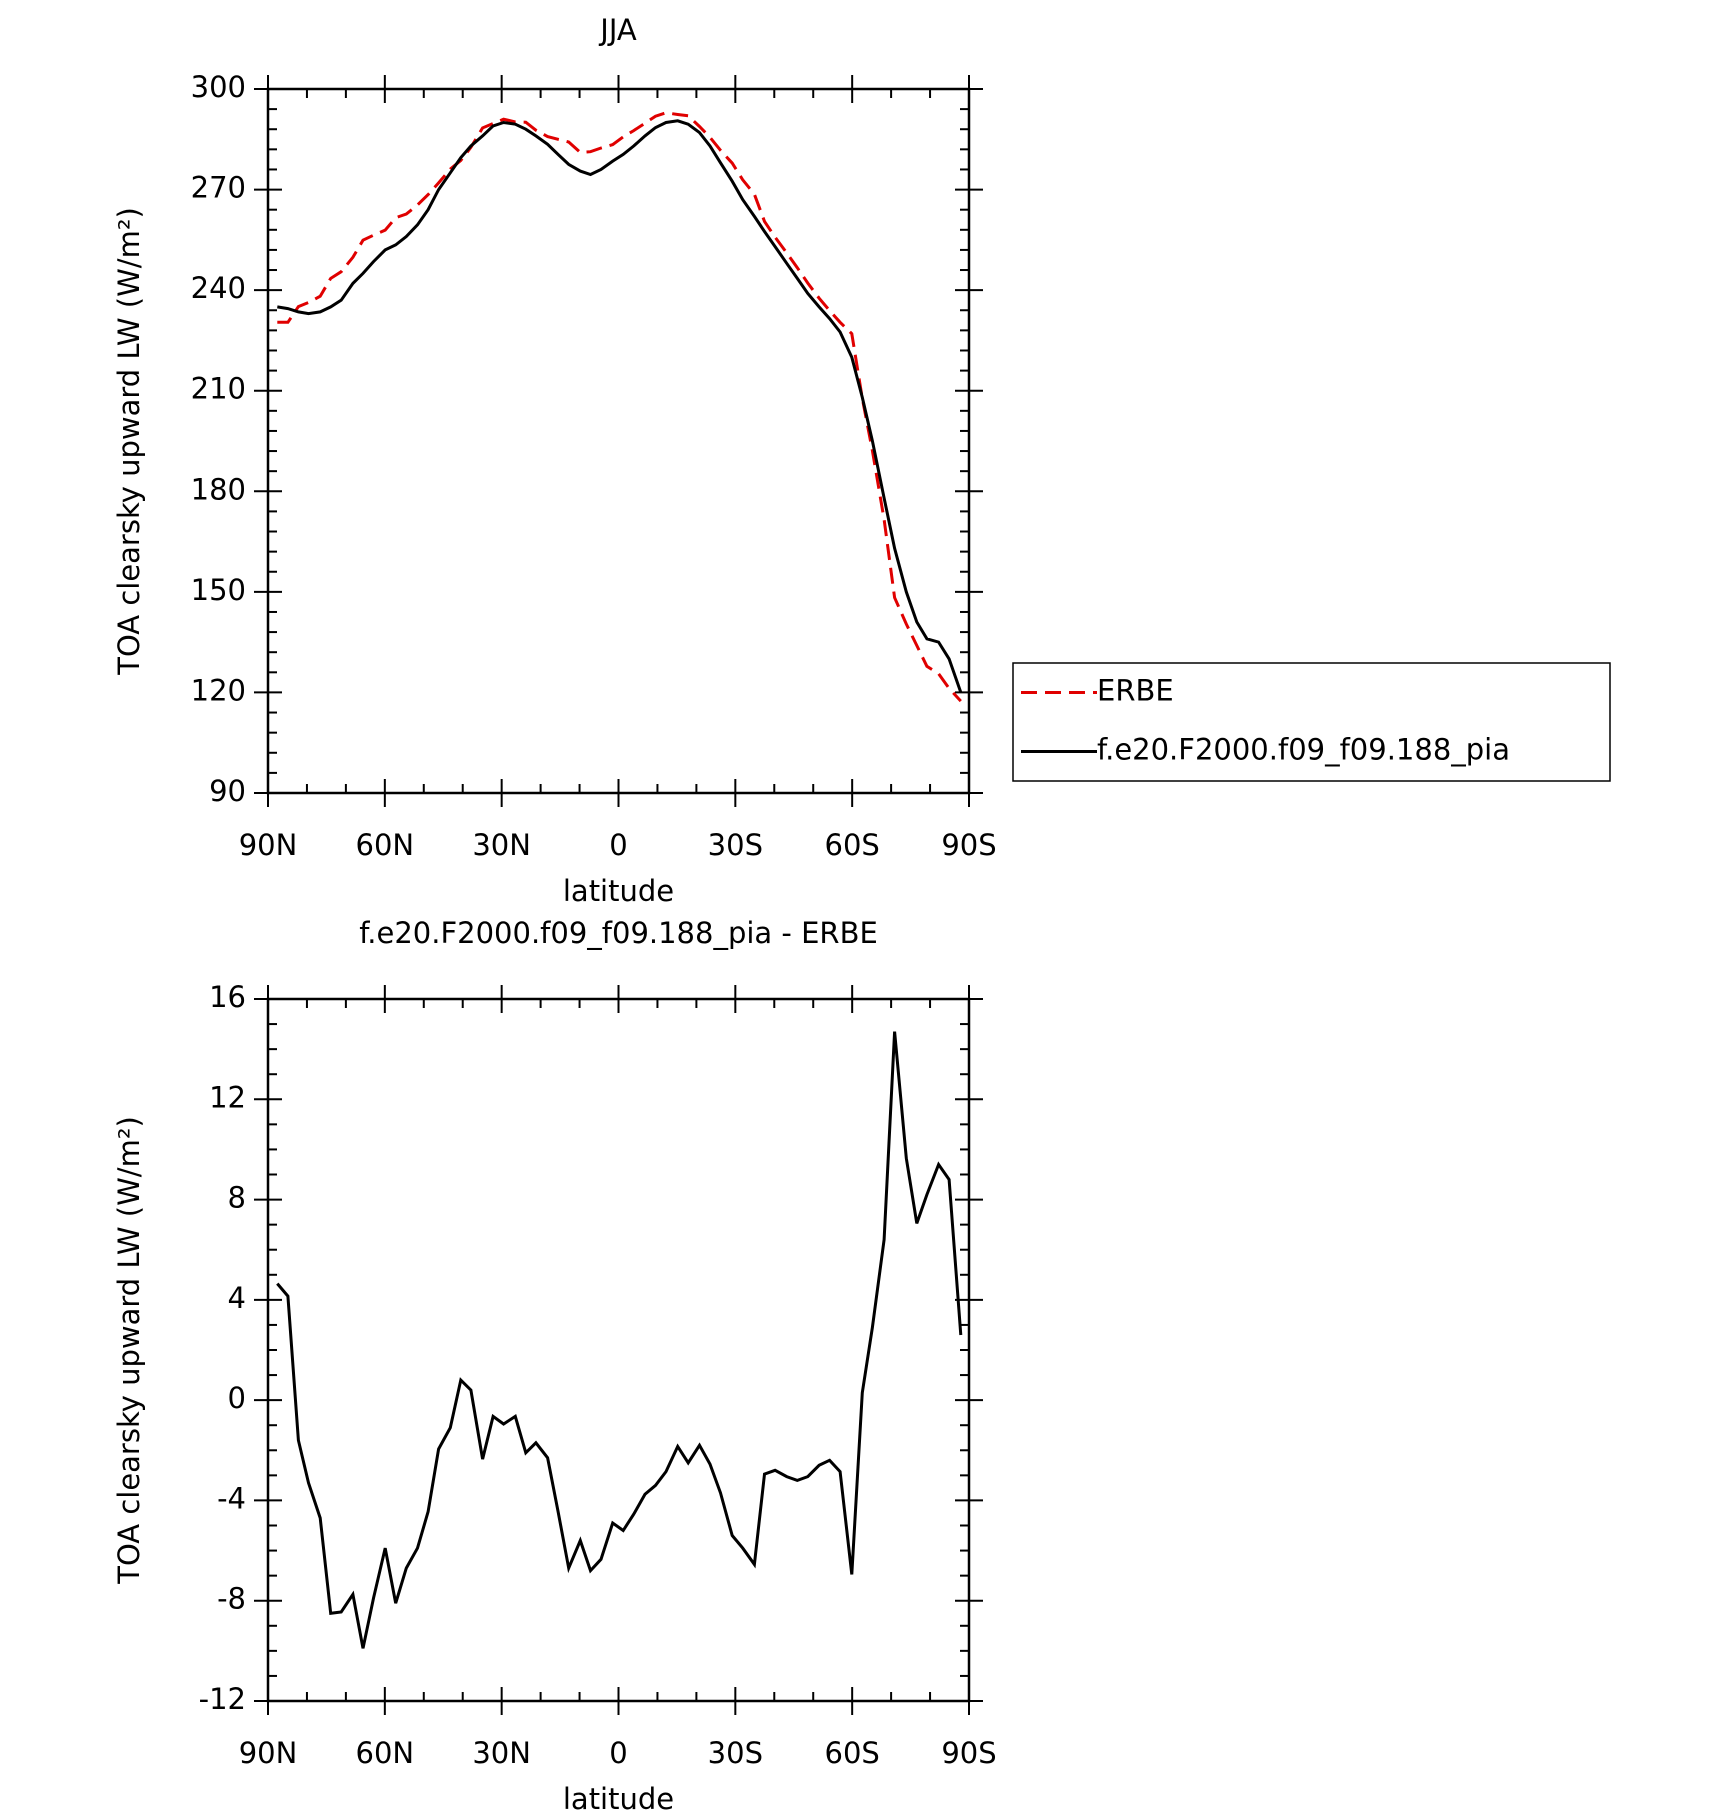  What do you see at coordinates (1135, 691) in the screenshot?
I see `legend-label: ERBE` at bounding box center [1135, 691].